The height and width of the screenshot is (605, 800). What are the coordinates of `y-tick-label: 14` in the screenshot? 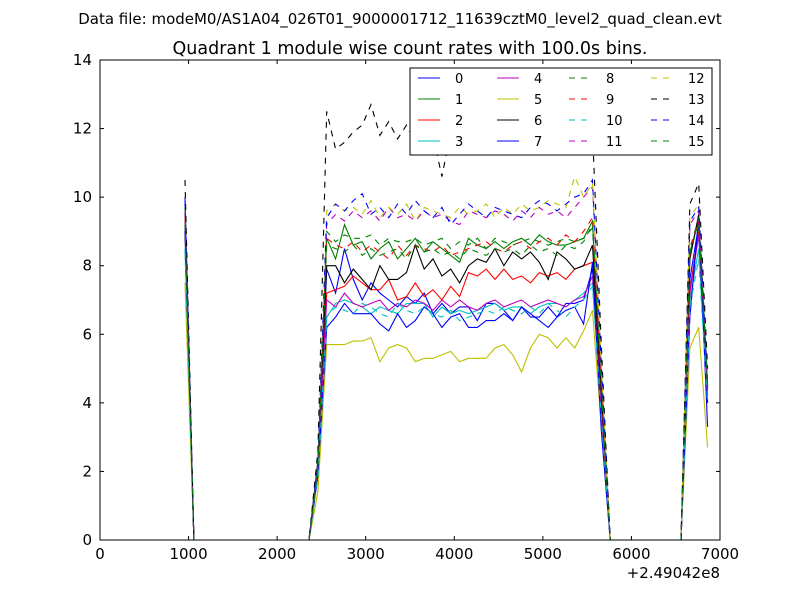 It's located at (82, 60).